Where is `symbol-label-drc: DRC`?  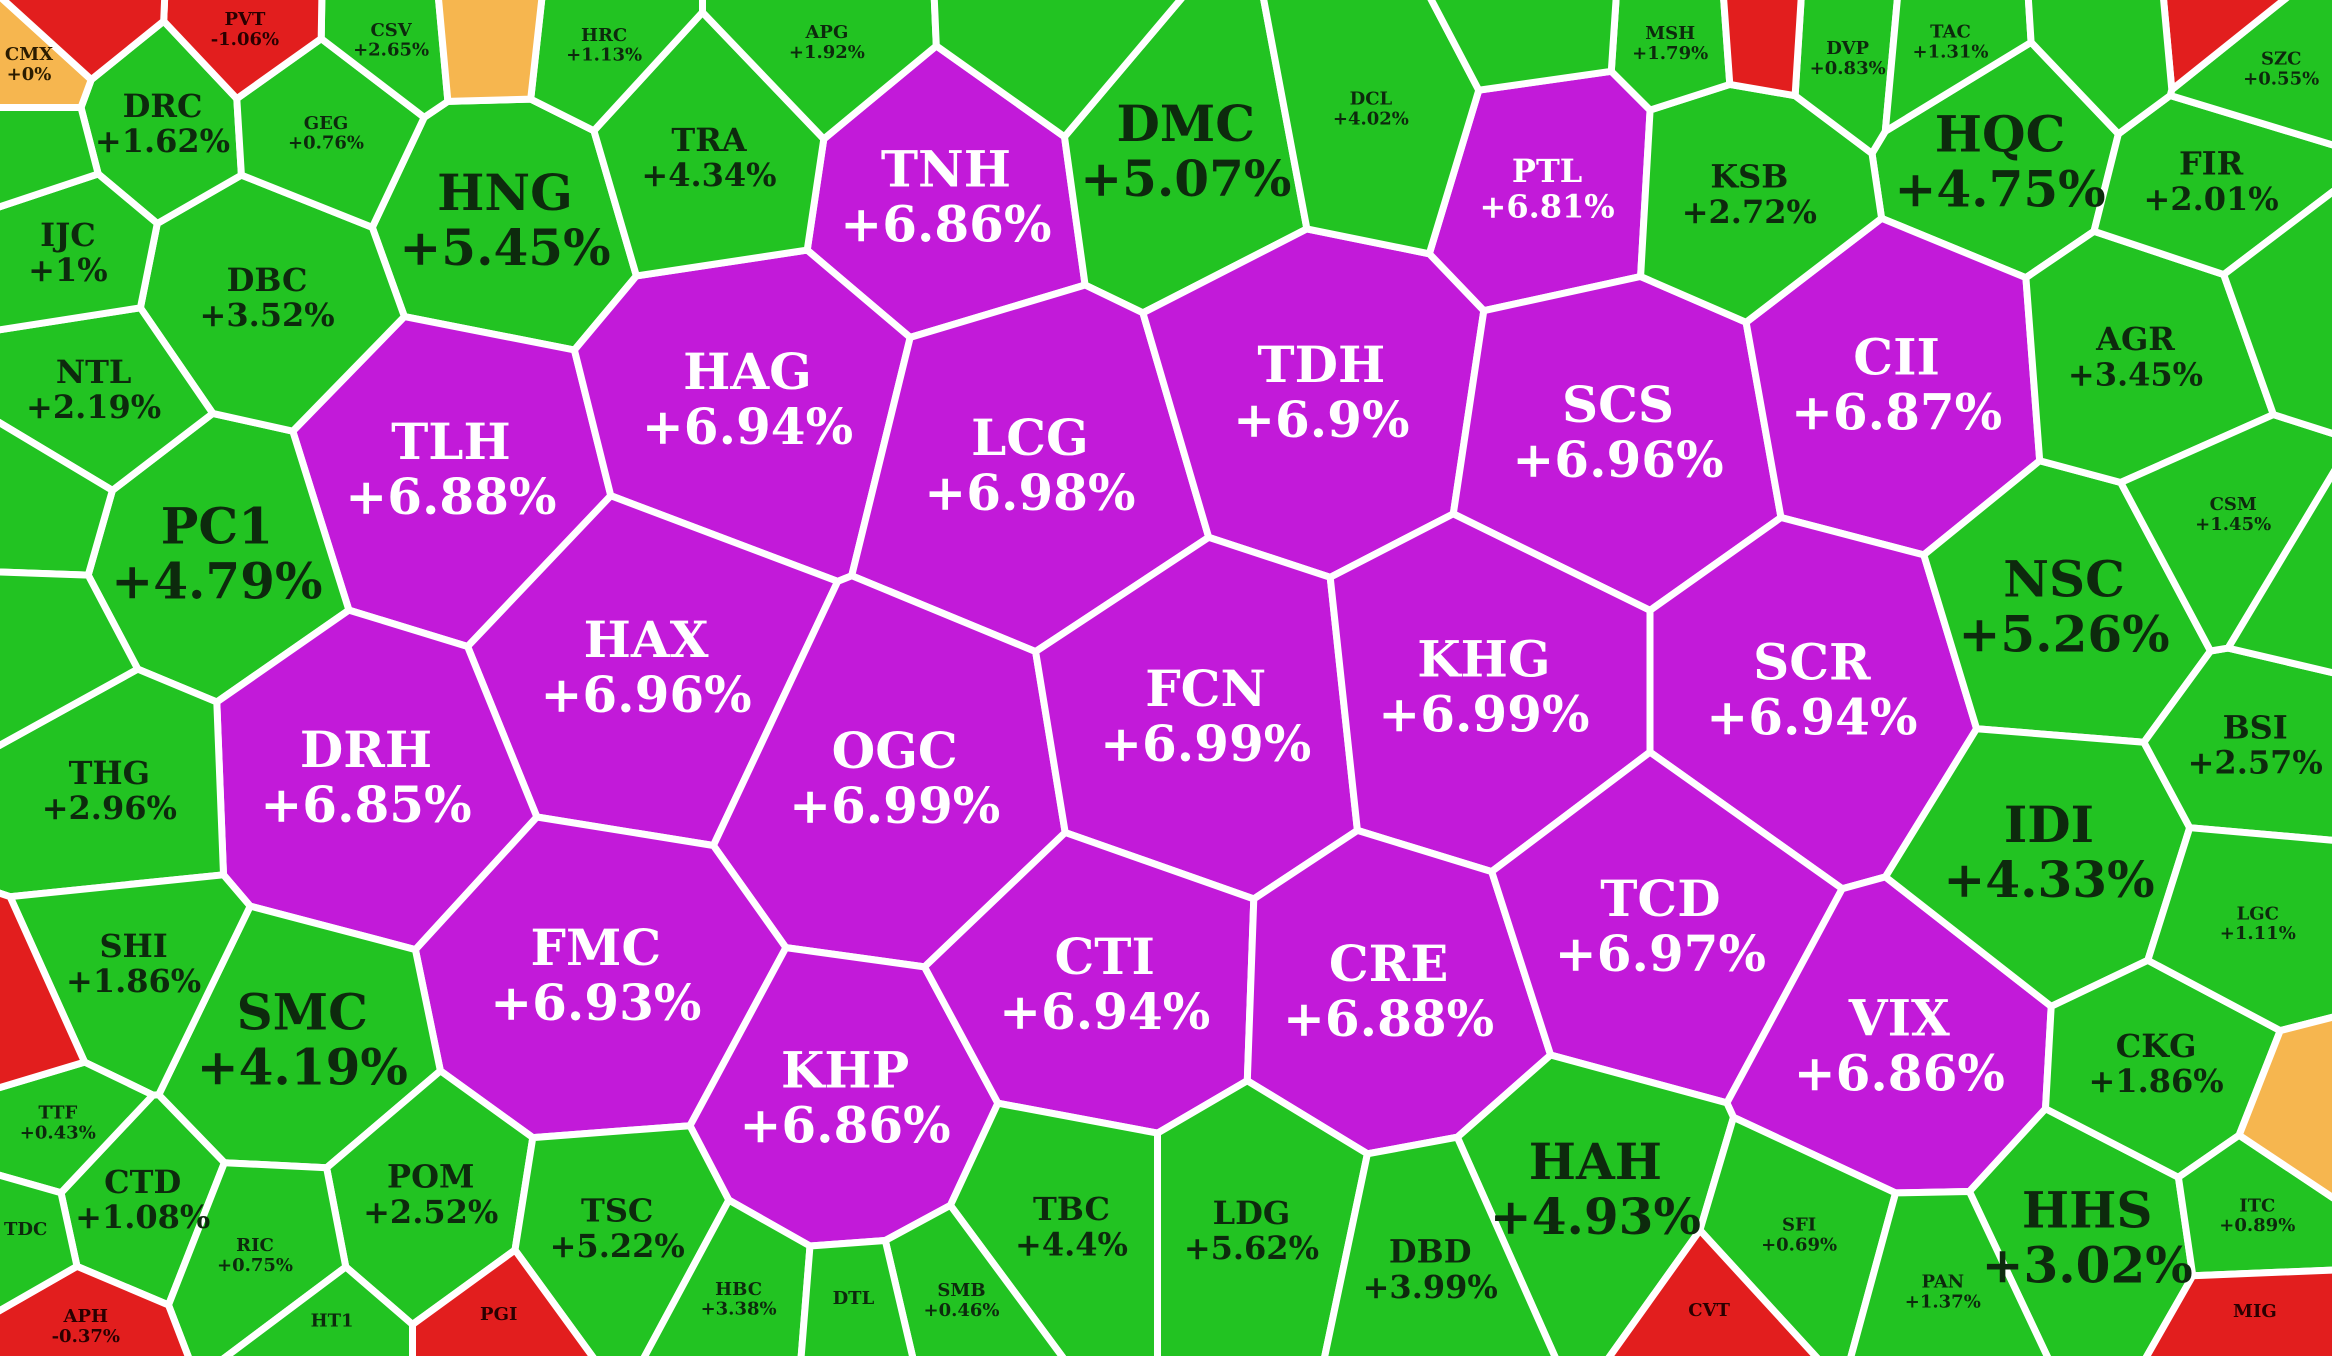 symbol-label-drc: DRC is located at coordinates (163, 106).